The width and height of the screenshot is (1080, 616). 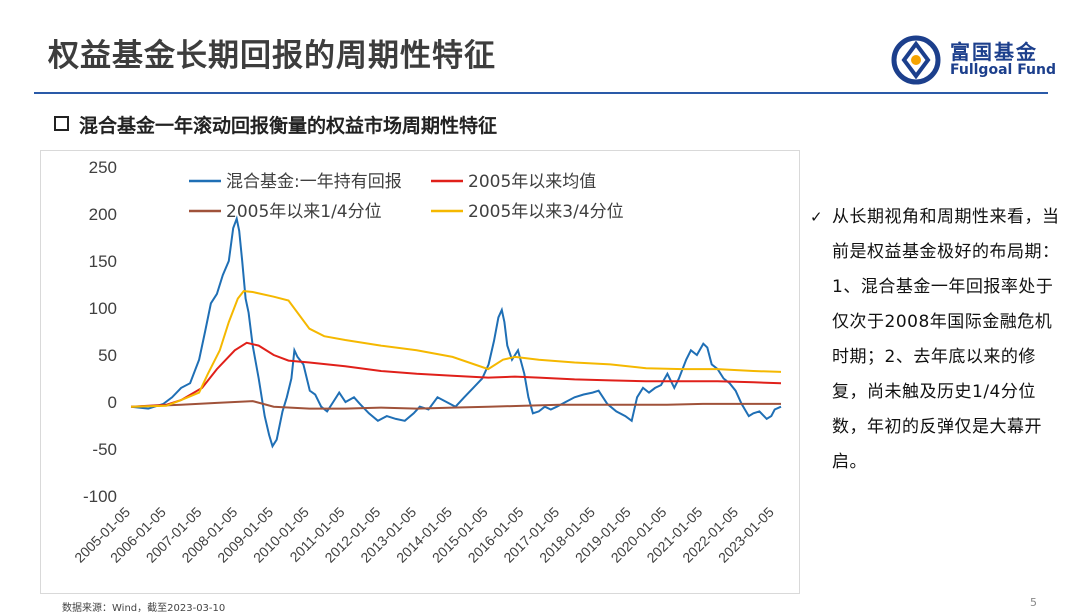 What do you see at coordinates (144, 608) in the screenshot?
I see `data-source-note: 数据来源：Wind，截至2023-03-10` at bounding box center [144, 608].